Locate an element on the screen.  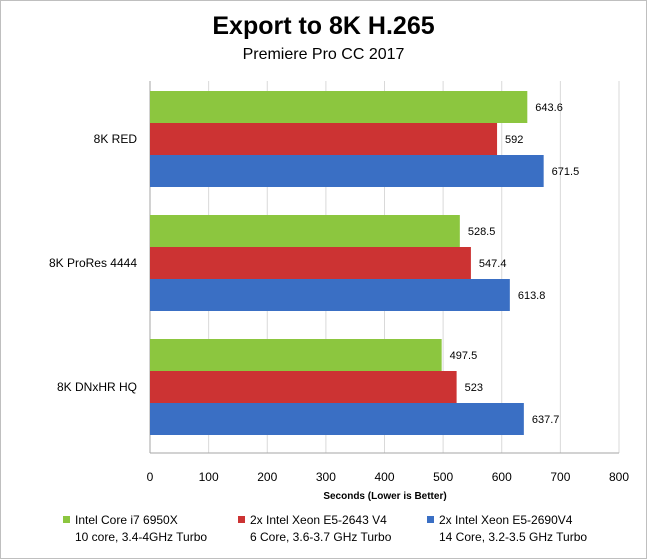
legend-series-name: Intel Core i7 6950X is located at coordinates (126, 520).